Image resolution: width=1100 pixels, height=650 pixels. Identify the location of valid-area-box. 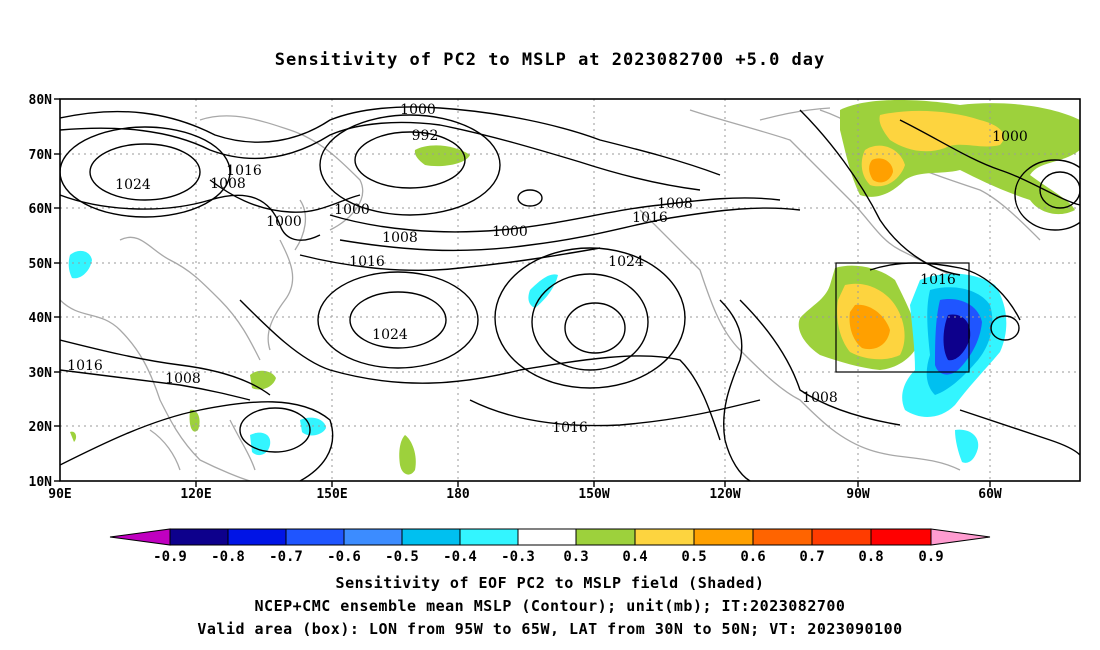
(902, 317).